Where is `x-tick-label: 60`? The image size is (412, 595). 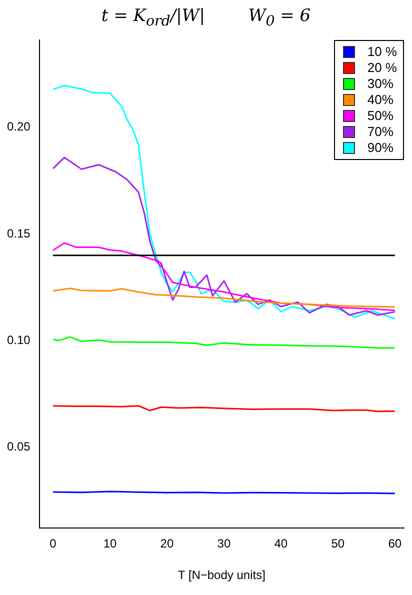
x-tick-label: 60 is located at coordinates (395, 543).